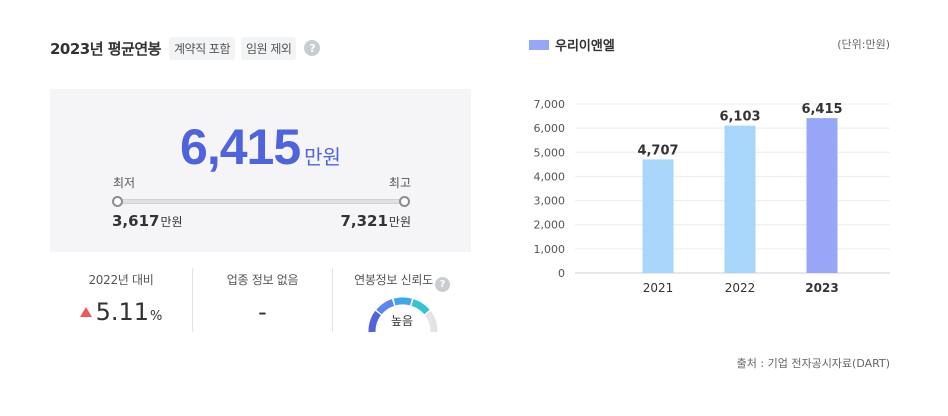 The width and height of the screenshot is (948, 416). Describe the element at coordinates (156, 316) in the screenshot. I see `yoy-change-unit: %` at that location.